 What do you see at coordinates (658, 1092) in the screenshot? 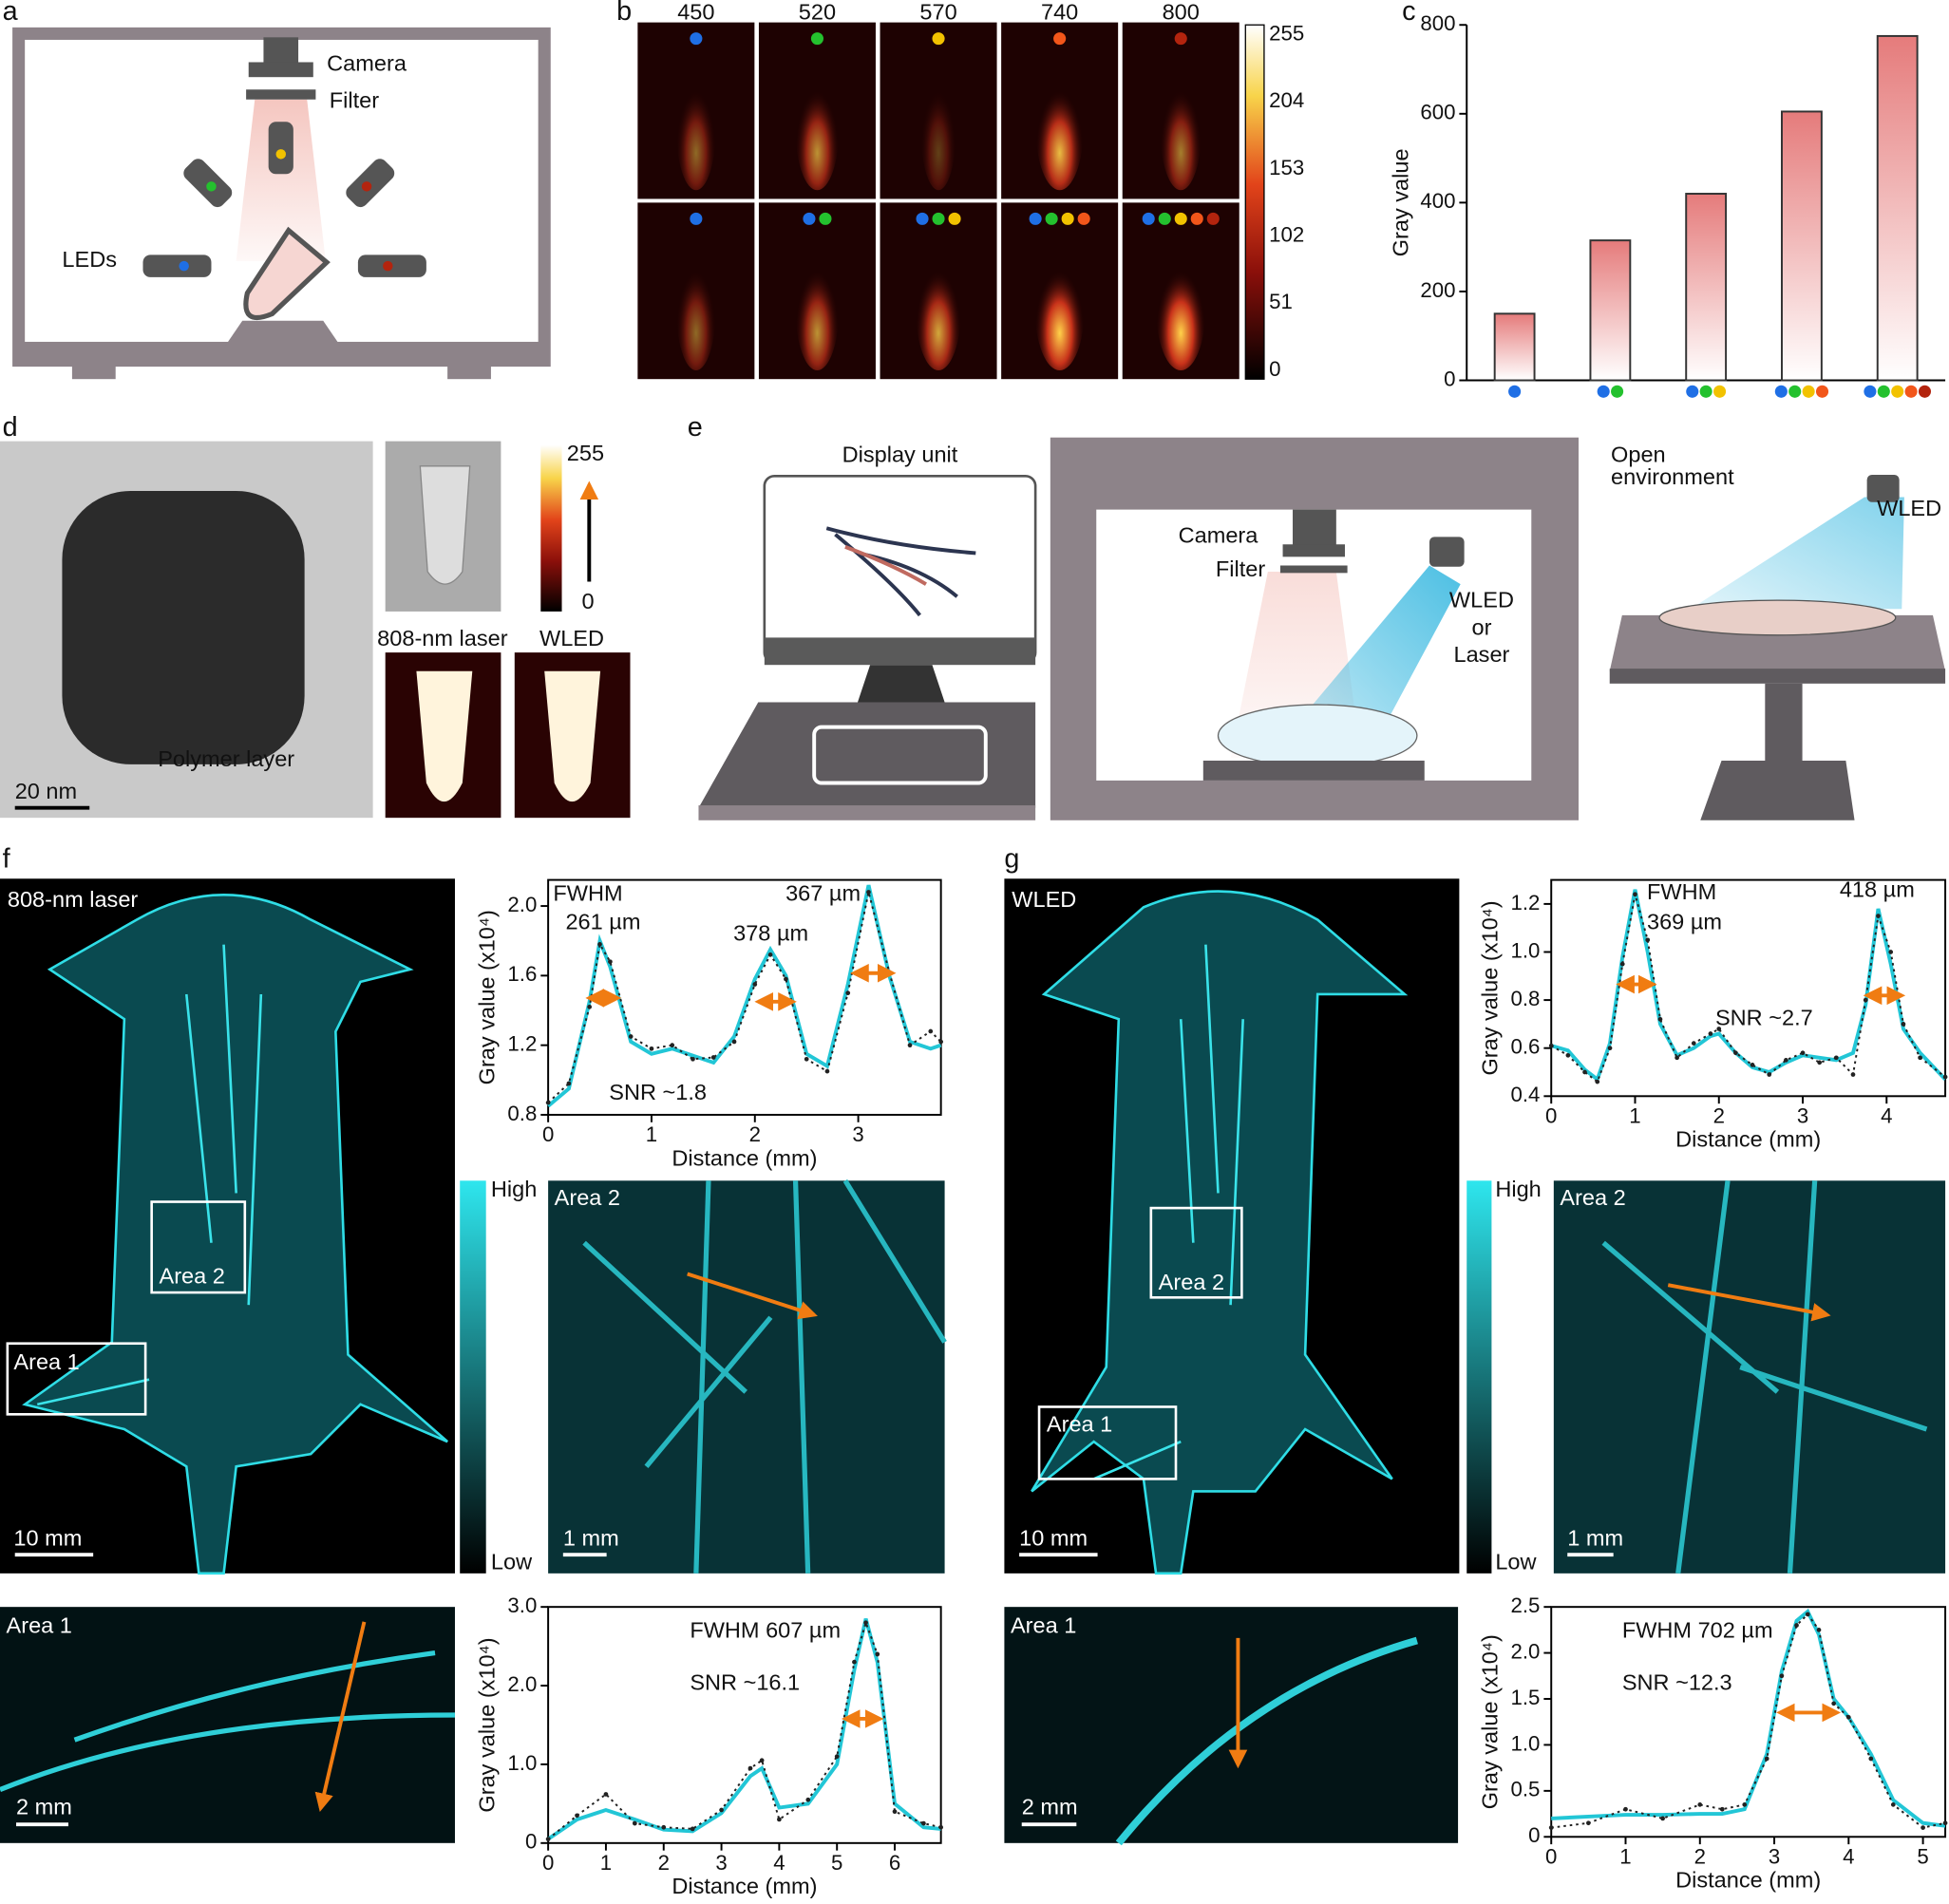
I see `annotation: SNR ~1.8` at bounding box center [658, 1092].